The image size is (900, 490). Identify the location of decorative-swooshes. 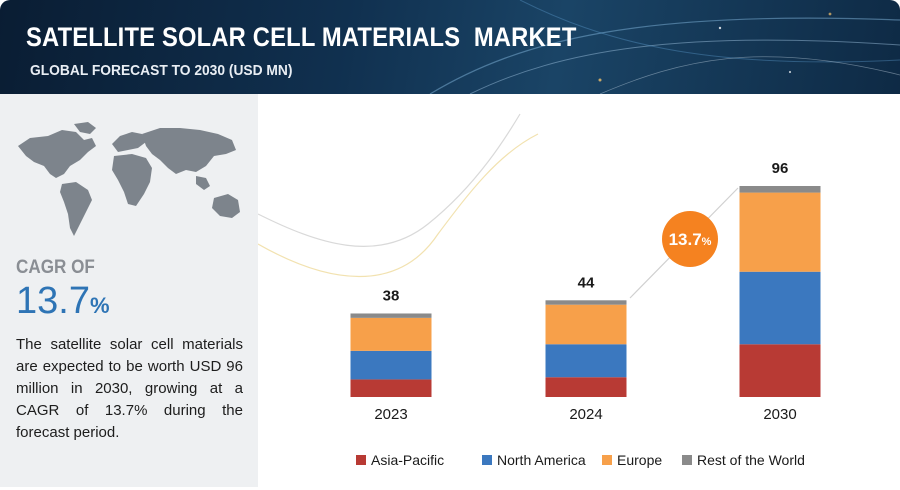
(398, 195).